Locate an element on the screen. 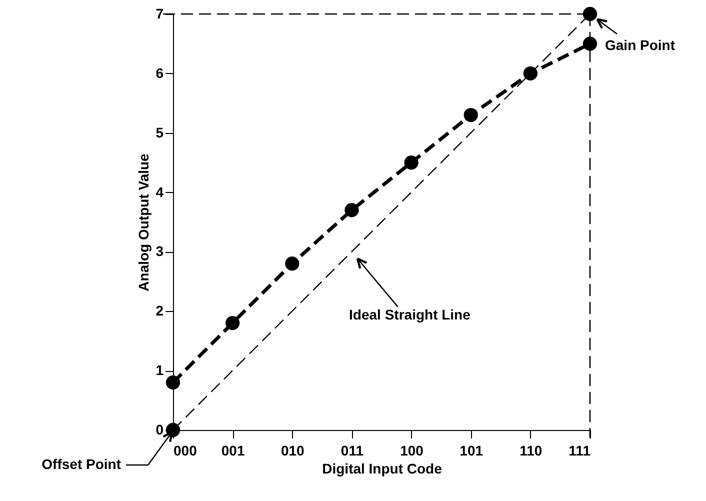 This screenshot has height=501, width=706. y-tick-label: 0 is located at coordinates (160, 430).